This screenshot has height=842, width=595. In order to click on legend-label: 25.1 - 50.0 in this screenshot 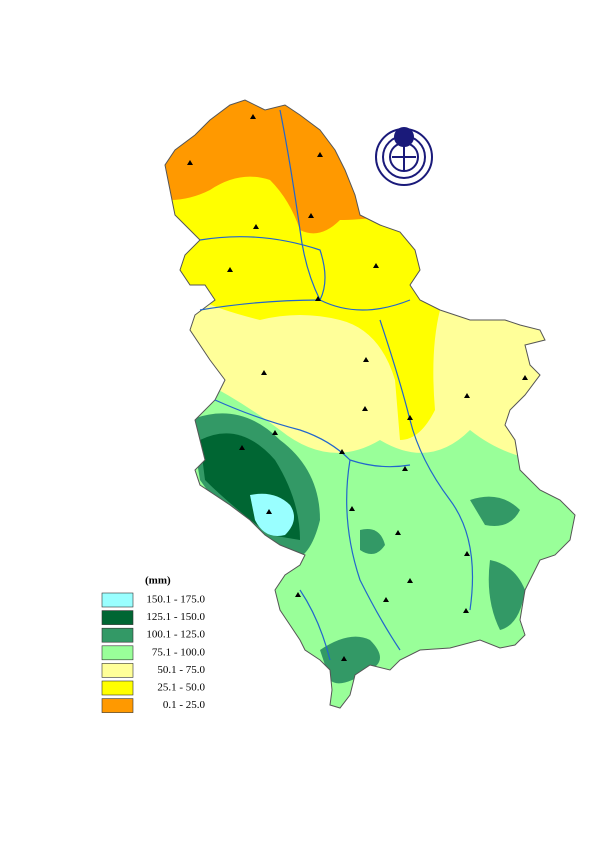, I will do `click(181, 688)`.